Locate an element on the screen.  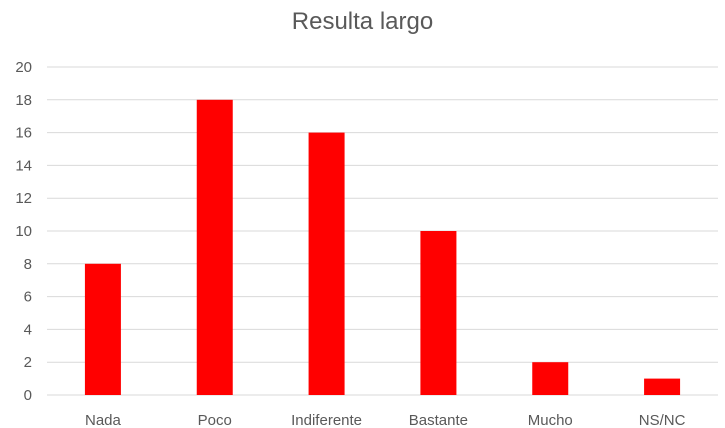
x-tick-label: Poco is located at coordinates (215, 420).